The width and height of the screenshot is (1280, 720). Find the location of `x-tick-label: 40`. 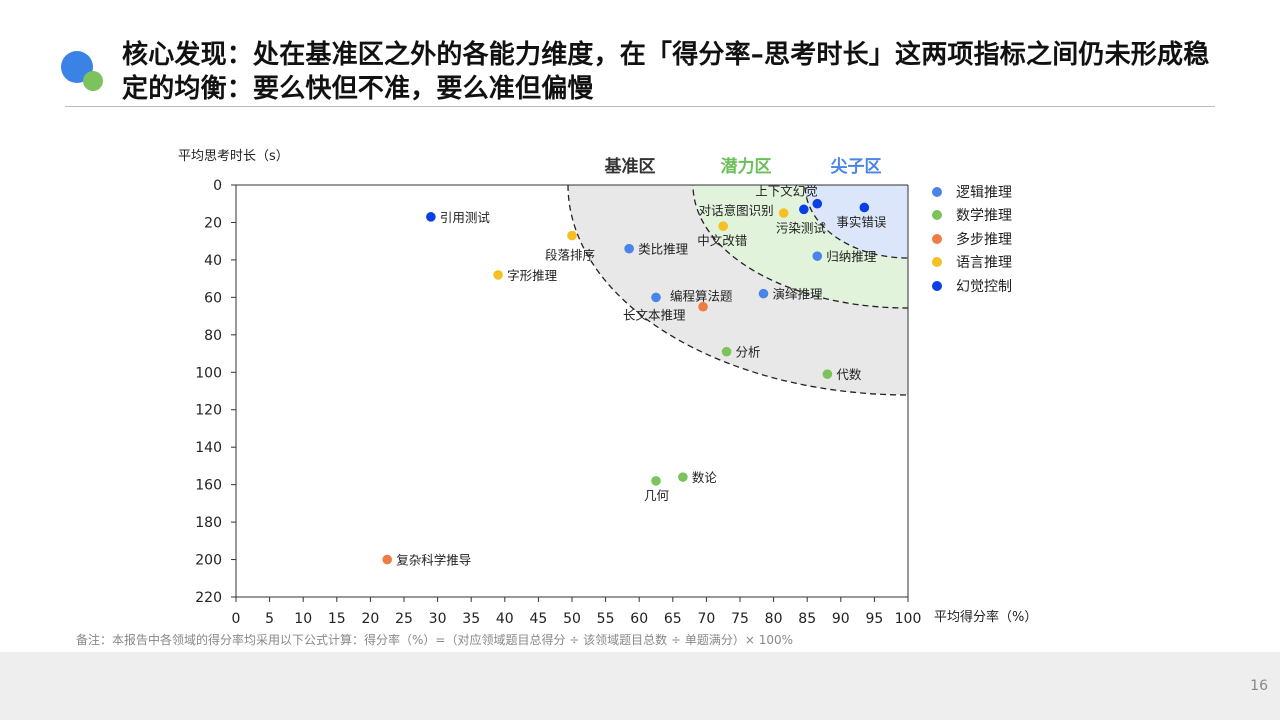

x-tick-label: 40 is located at coordinates (505, 619).